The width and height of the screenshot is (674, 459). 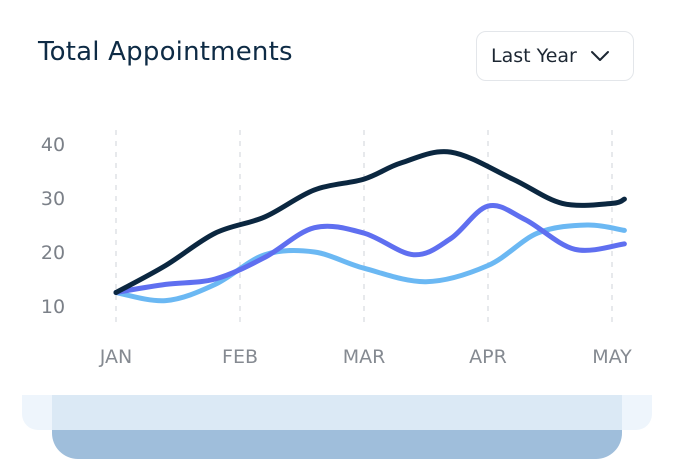 What do you see at coordinates (165, 52) in the screenshot?
I see `chart-title: Total Appointments` at bounding box center [165, 52].